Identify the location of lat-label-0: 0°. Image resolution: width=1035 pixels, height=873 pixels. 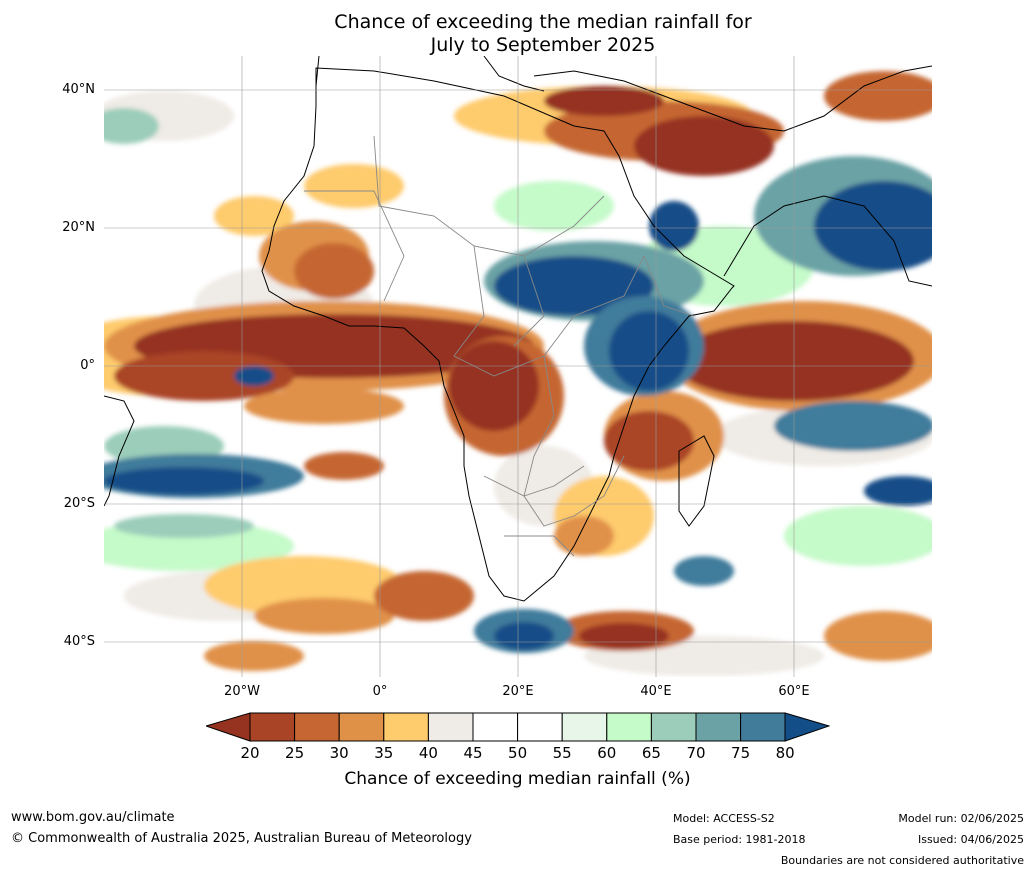
(87, 365).